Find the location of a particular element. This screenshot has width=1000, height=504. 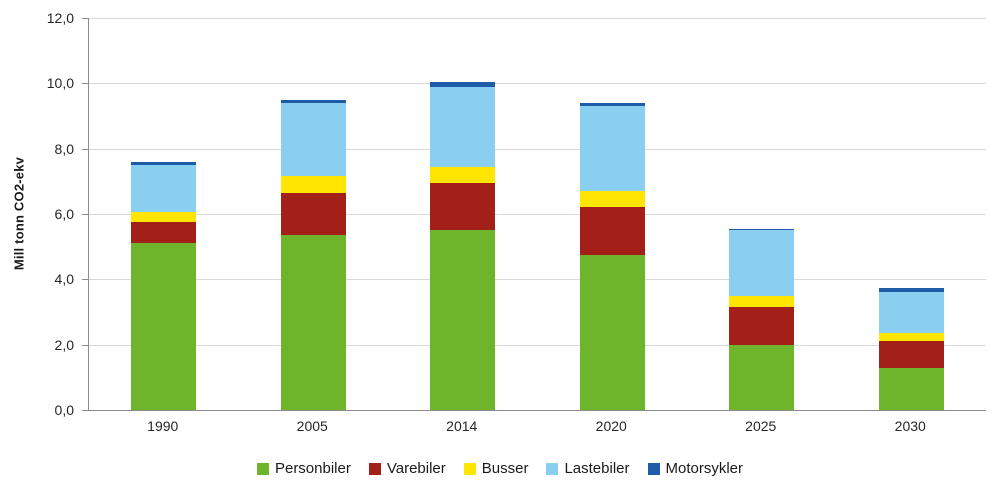

bar-segment-varebiler-2005 is located at coordinates (313, 214).